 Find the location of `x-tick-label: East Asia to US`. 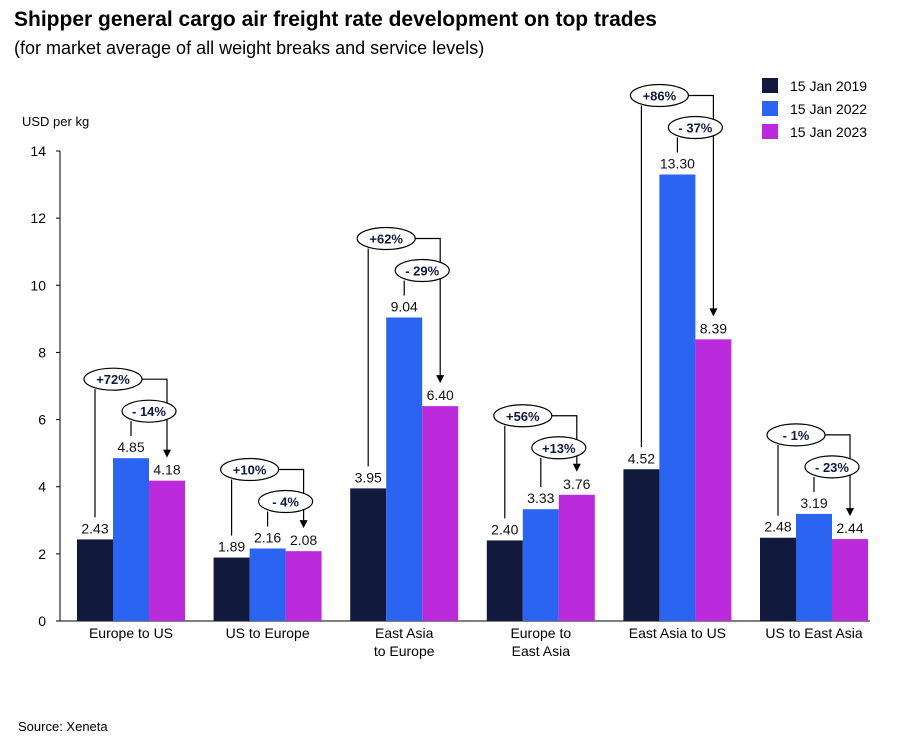

x-tick-label: East Asia to US is located at coordinates (677, 633).